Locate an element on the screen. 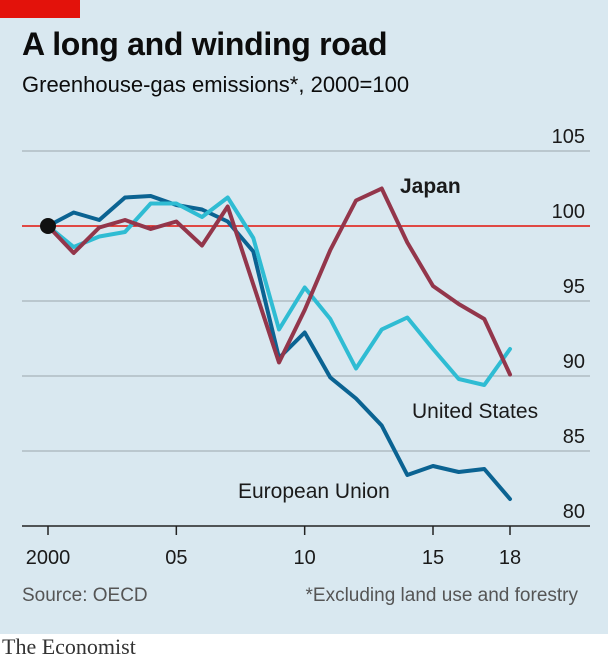  y-tick-label: 90 is located at coordinates (574, 362).